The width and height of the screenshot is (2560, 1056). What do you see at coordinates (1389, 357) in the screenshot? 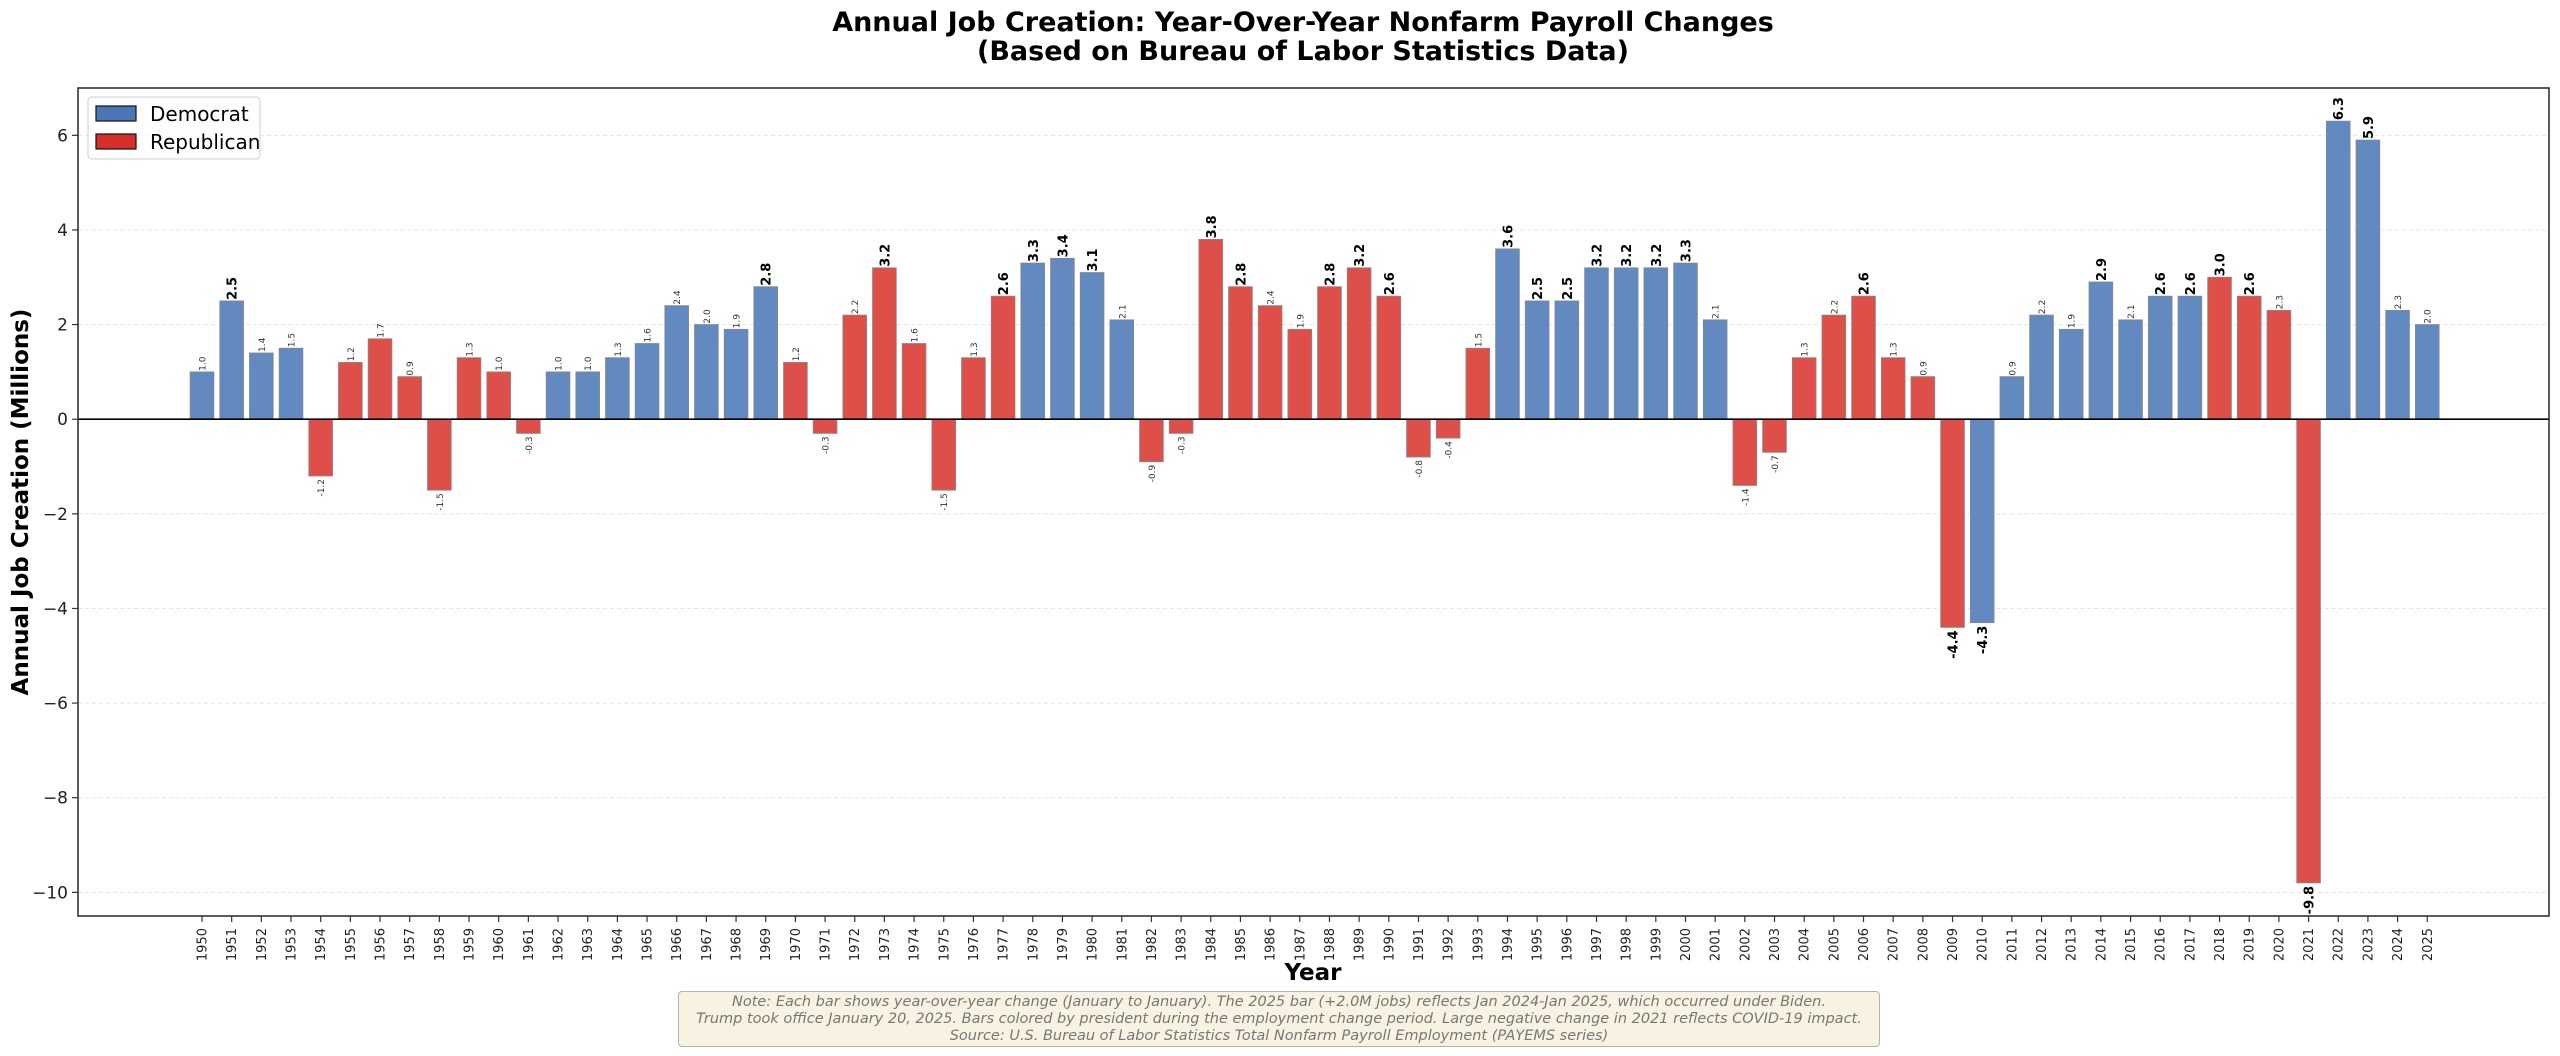
I see `bar-1990` at bounding box center [1389, 357].